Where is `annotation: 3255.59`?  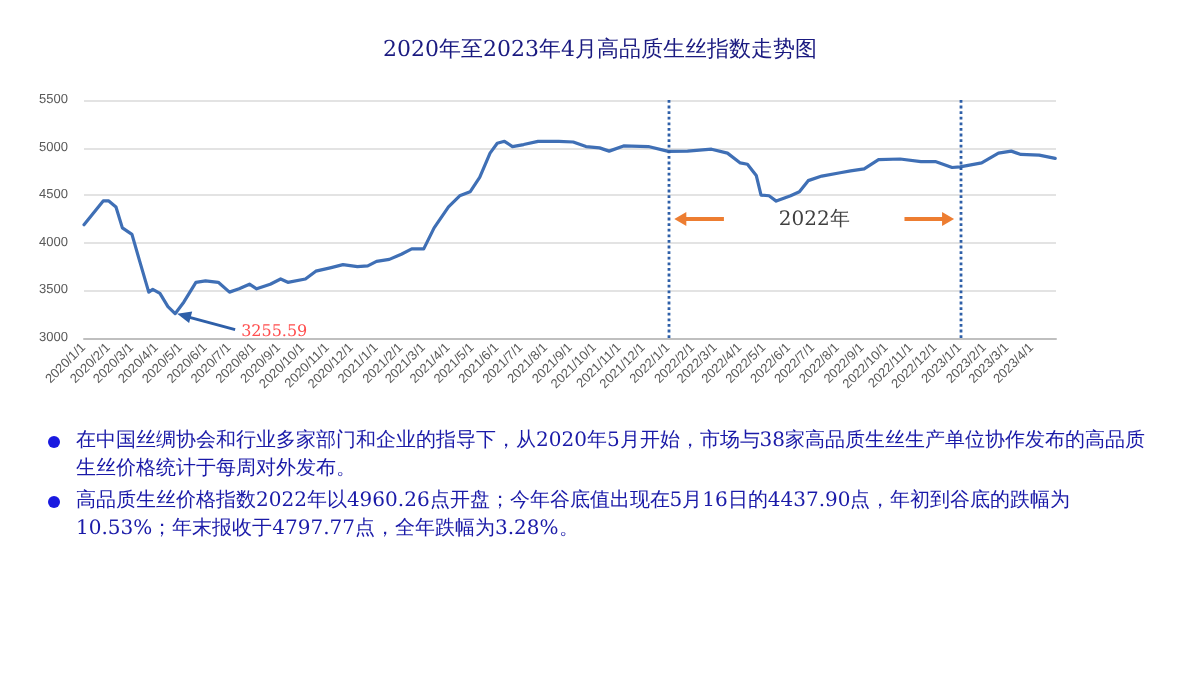 annotation: 3255.59 is located at coordinates (274, 330).